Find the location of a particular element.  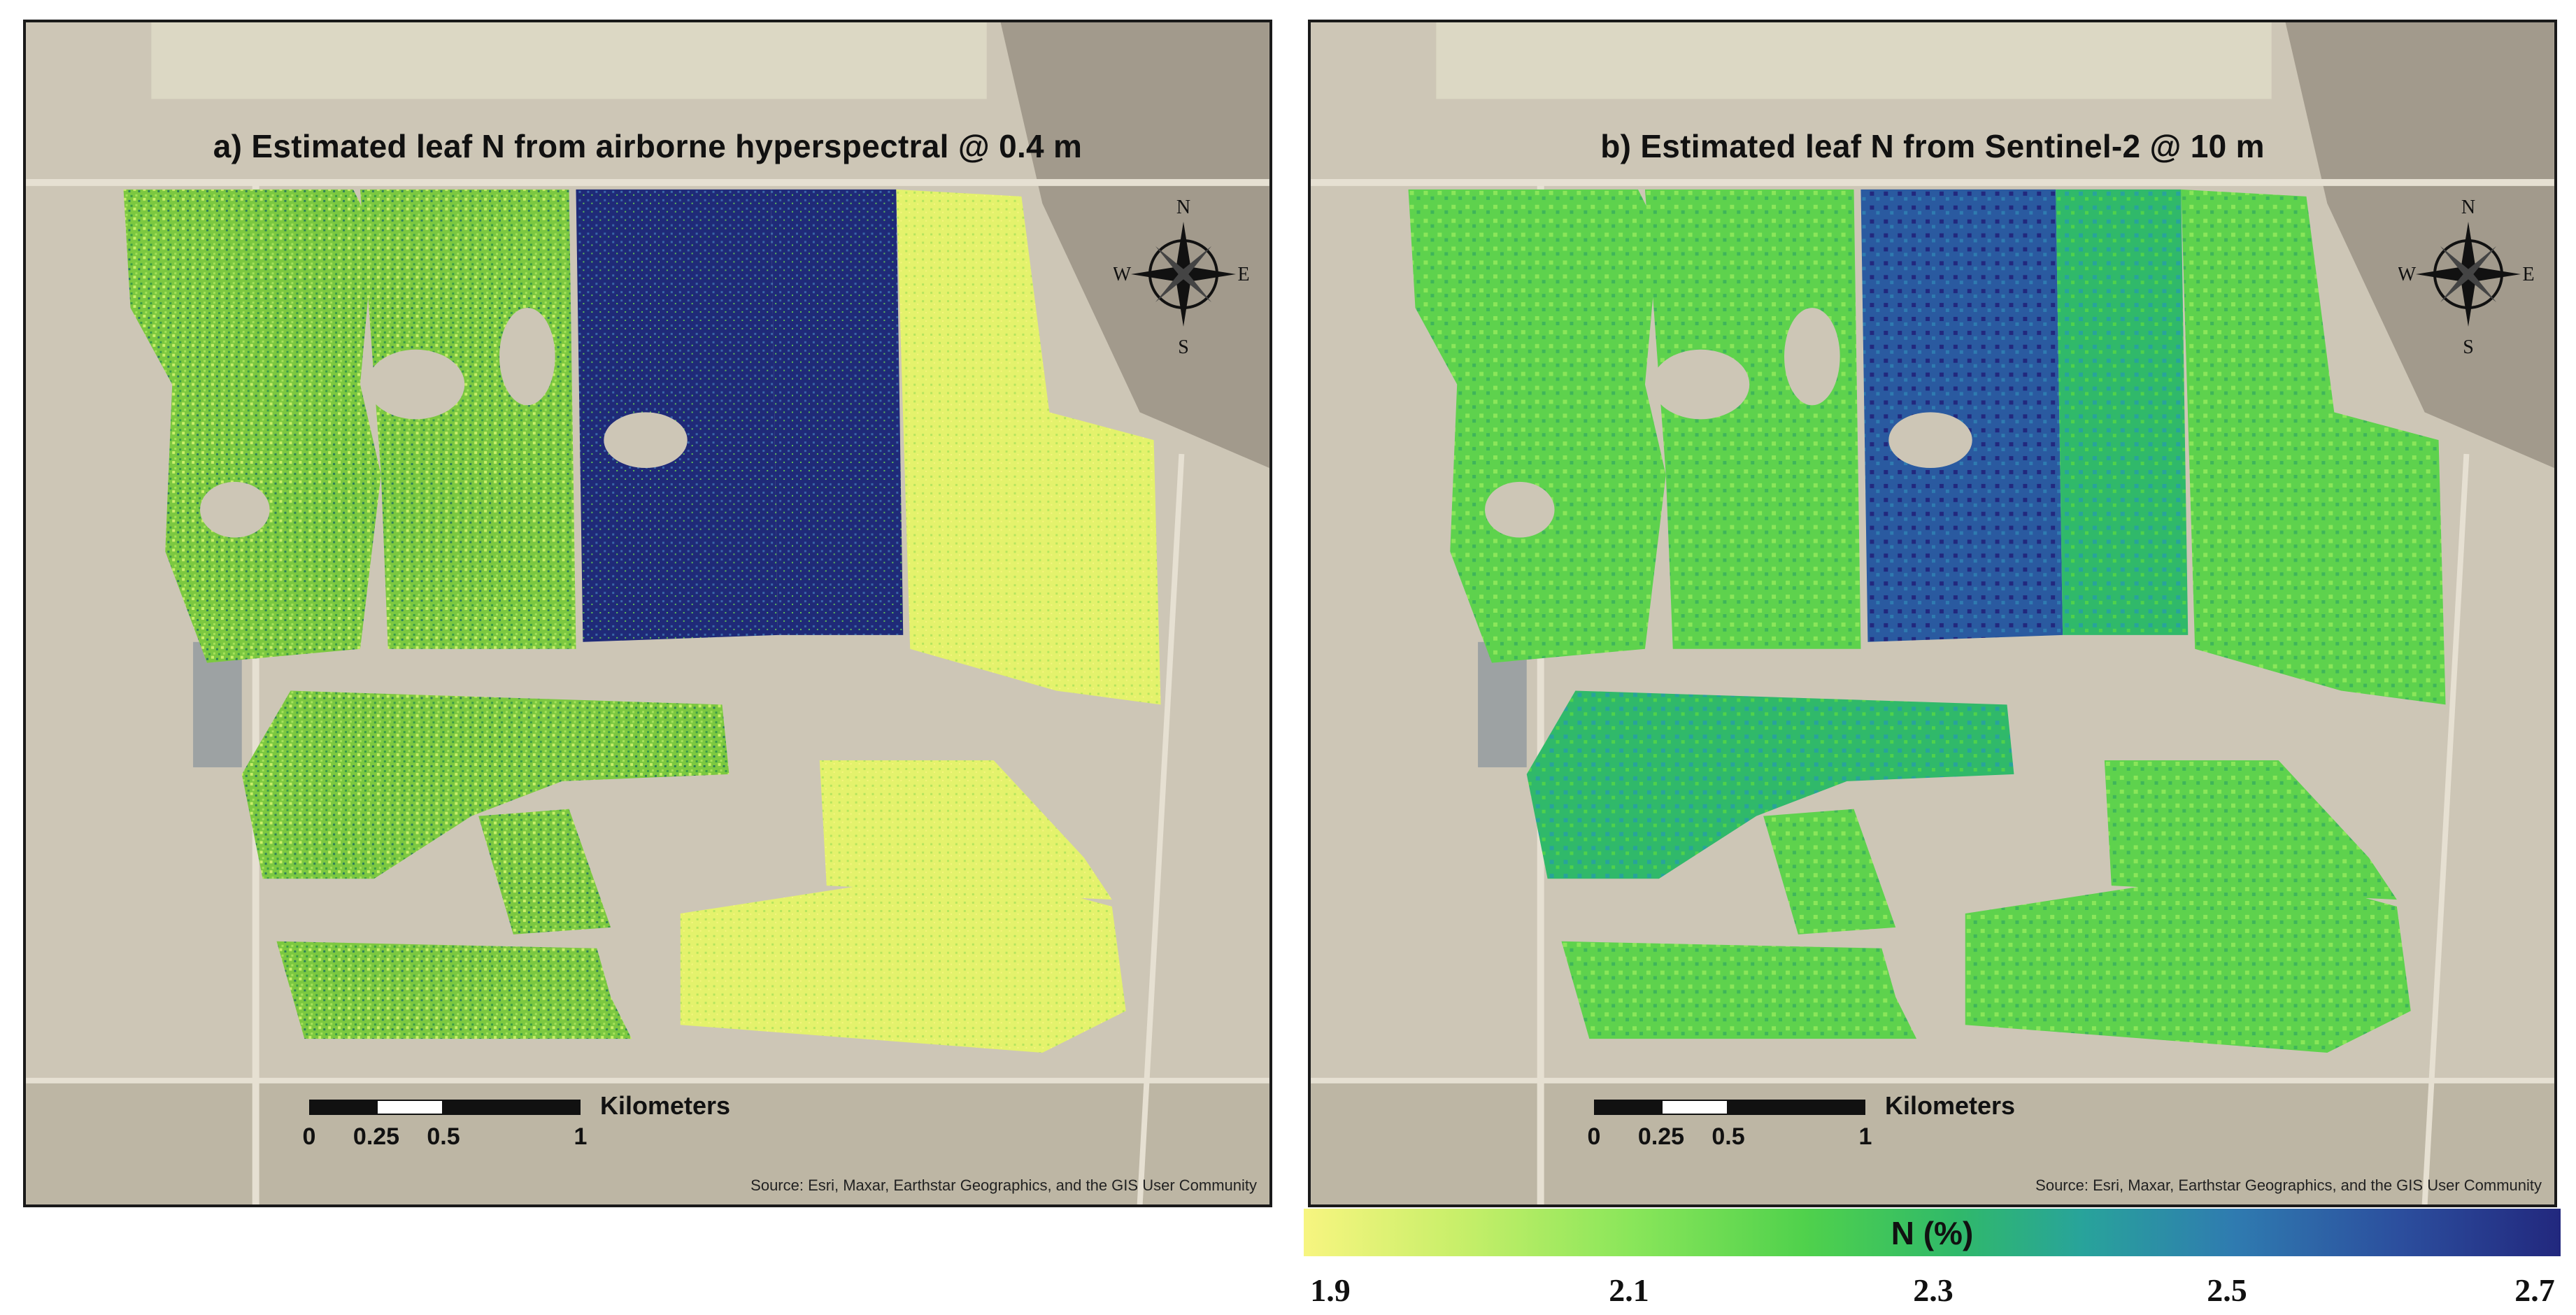

legend-color-ramp is located at coordinates (1932, 1232).